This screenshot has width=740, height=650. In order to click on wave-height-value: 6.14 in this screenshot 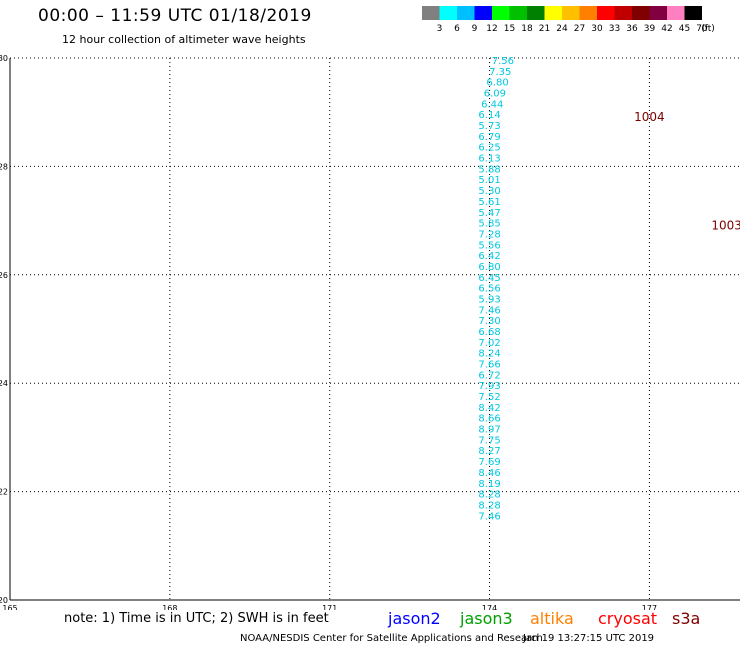, I will do `click(489, 115)`.